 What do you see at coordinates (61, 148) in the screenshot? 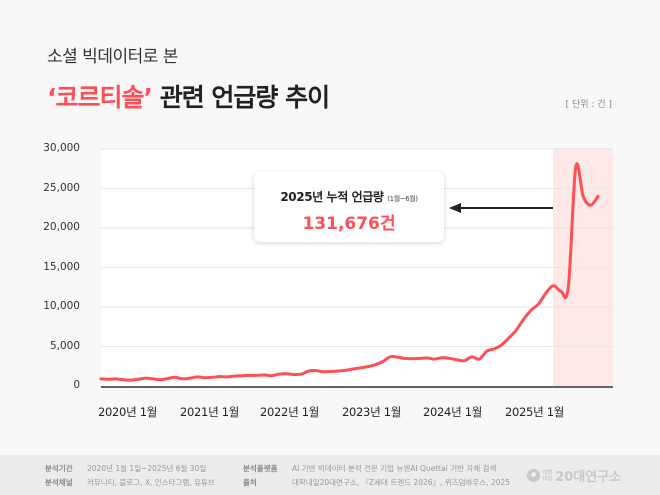
I see `y-tick-label: 30,000` at bounding box center [61, 148].